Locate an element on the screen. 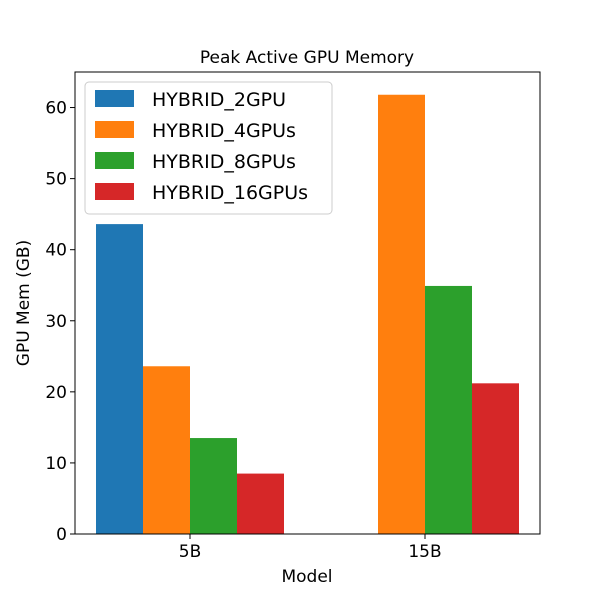  x-axis-ticks: 5B 15B is located at coordinates (310, 548).